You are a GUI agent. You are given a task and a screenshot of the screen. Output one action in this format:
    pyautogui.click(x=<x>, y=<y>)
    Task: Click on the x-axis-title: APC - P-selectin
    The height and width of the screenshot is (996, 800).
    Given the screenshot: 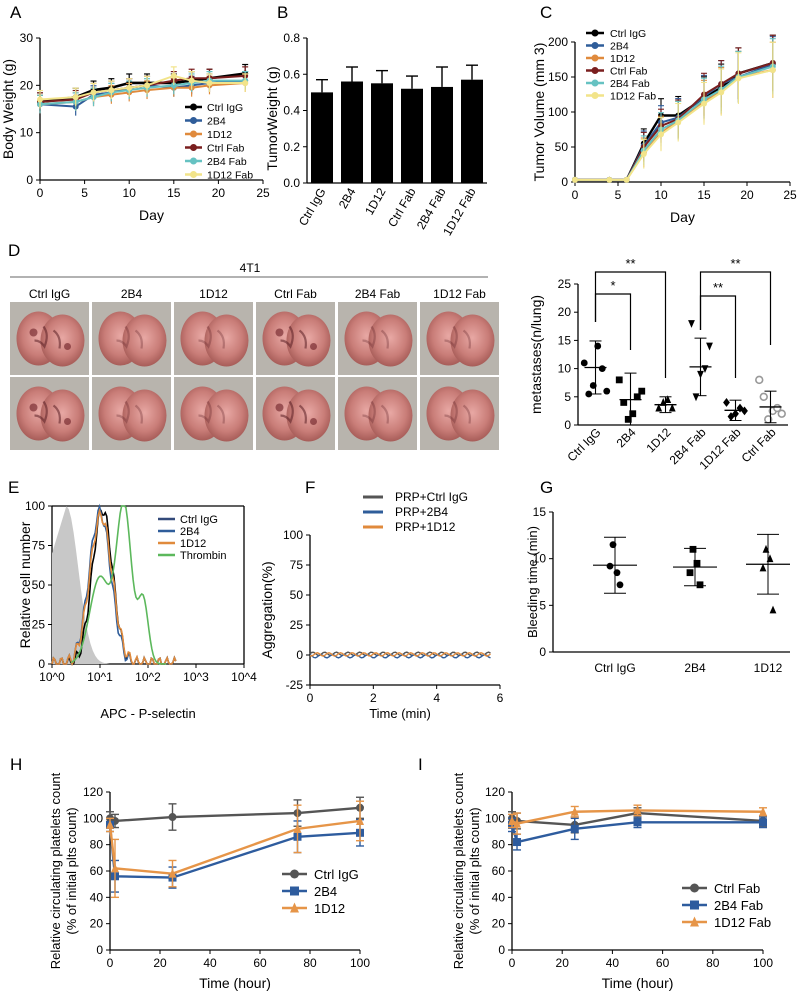 What is the action you would take?
    pyautogui.click(x=147, y=713)
    